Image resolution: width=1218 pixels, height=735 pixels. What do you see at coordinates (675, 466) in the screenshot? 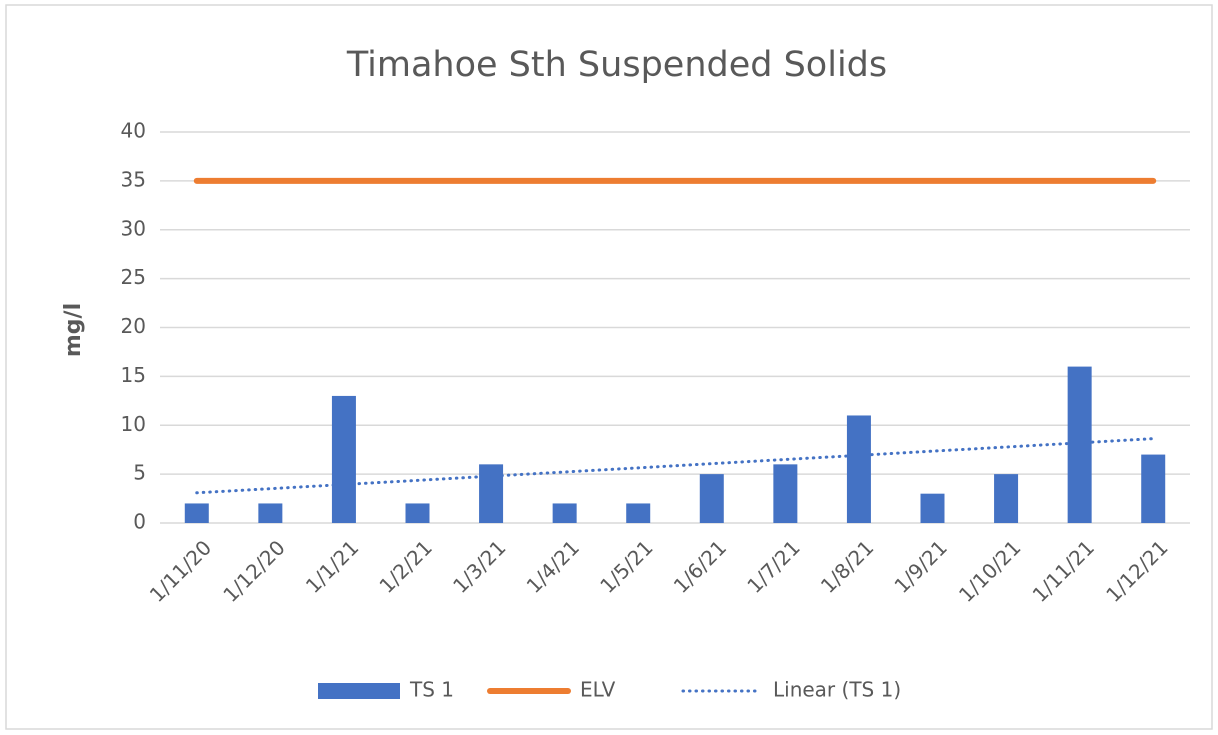
I see `trend-line` at bounding box center [675, 466].